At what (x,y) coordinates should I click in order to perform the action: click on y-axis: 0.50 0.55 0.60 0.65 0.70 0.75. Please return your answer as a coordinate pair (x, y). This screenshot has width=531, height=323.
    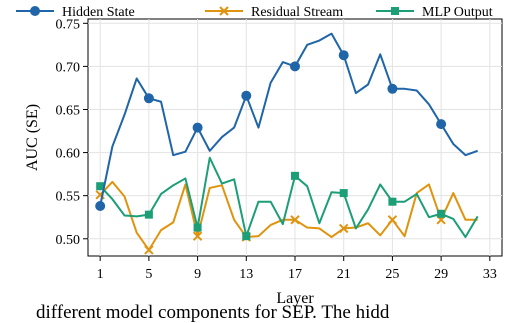
    Looking at the image, I should click on (72, 132).